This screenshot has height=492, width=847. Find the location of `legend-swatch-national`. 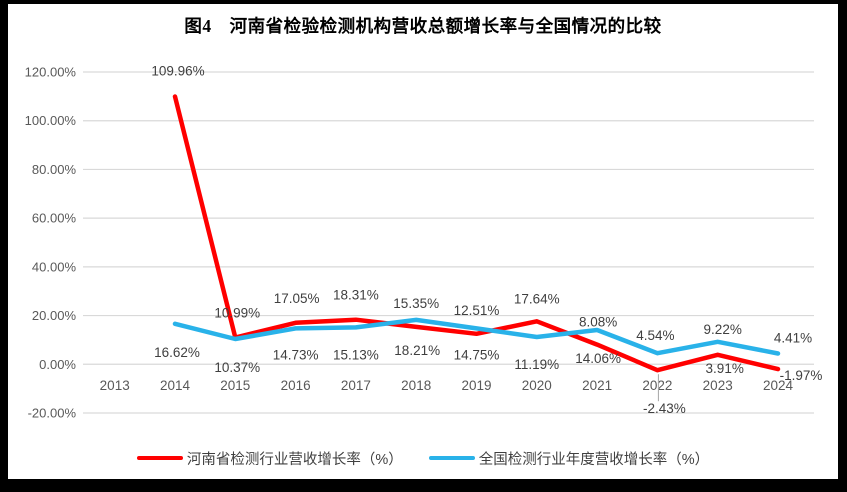

legend-swatch-national is located at coordinates (451, 458).